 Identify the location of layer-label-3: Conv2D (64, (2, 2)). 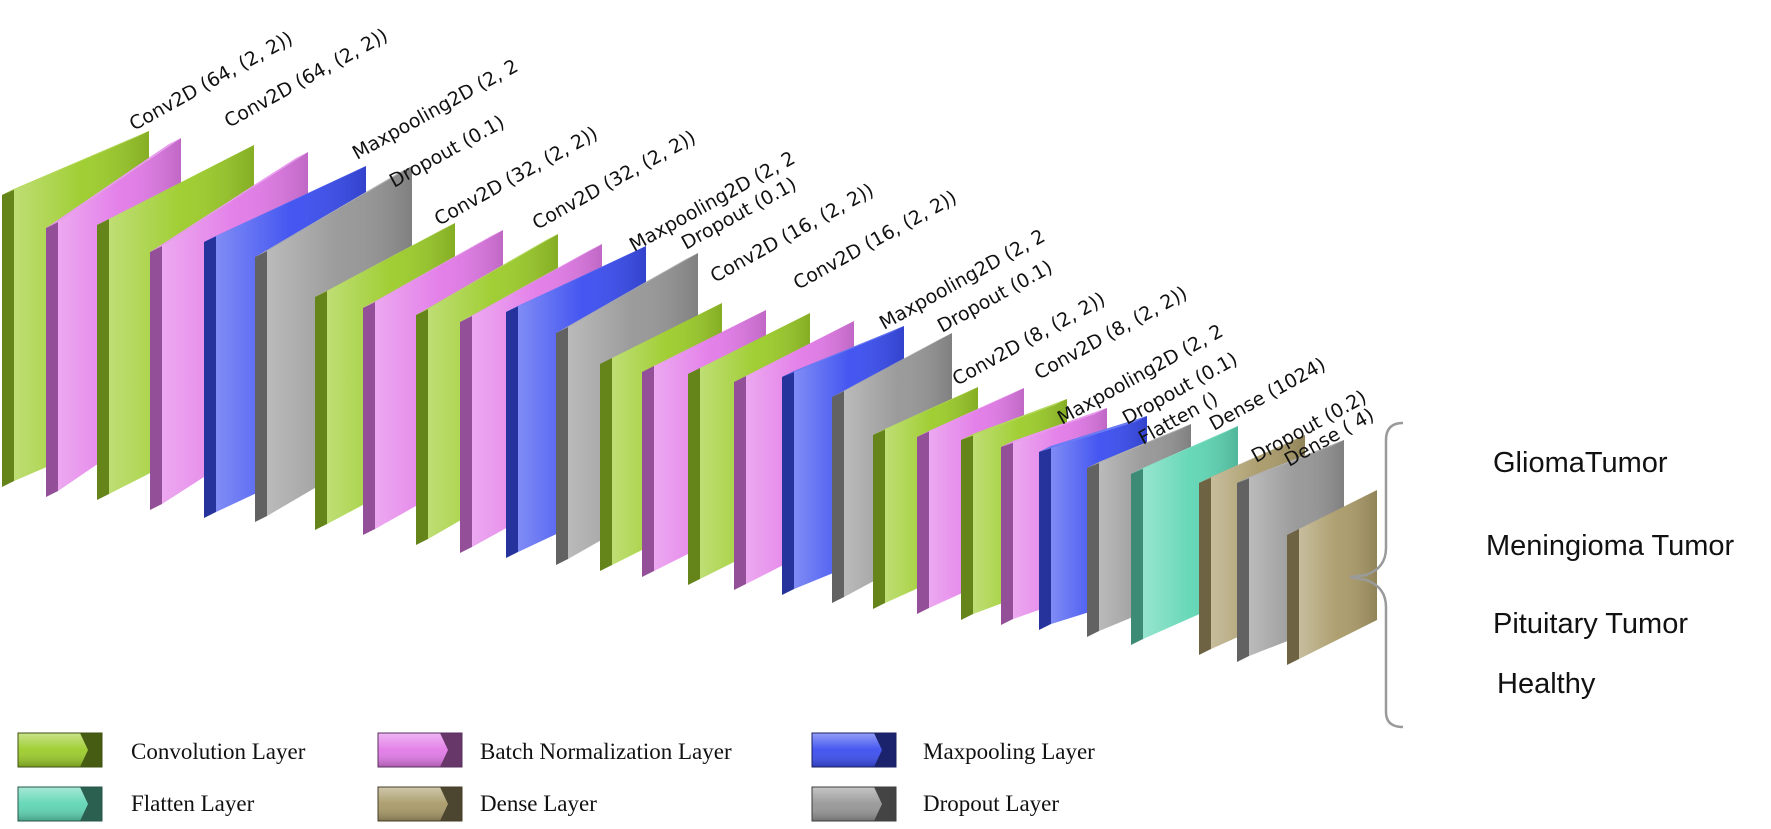
(306, 78).